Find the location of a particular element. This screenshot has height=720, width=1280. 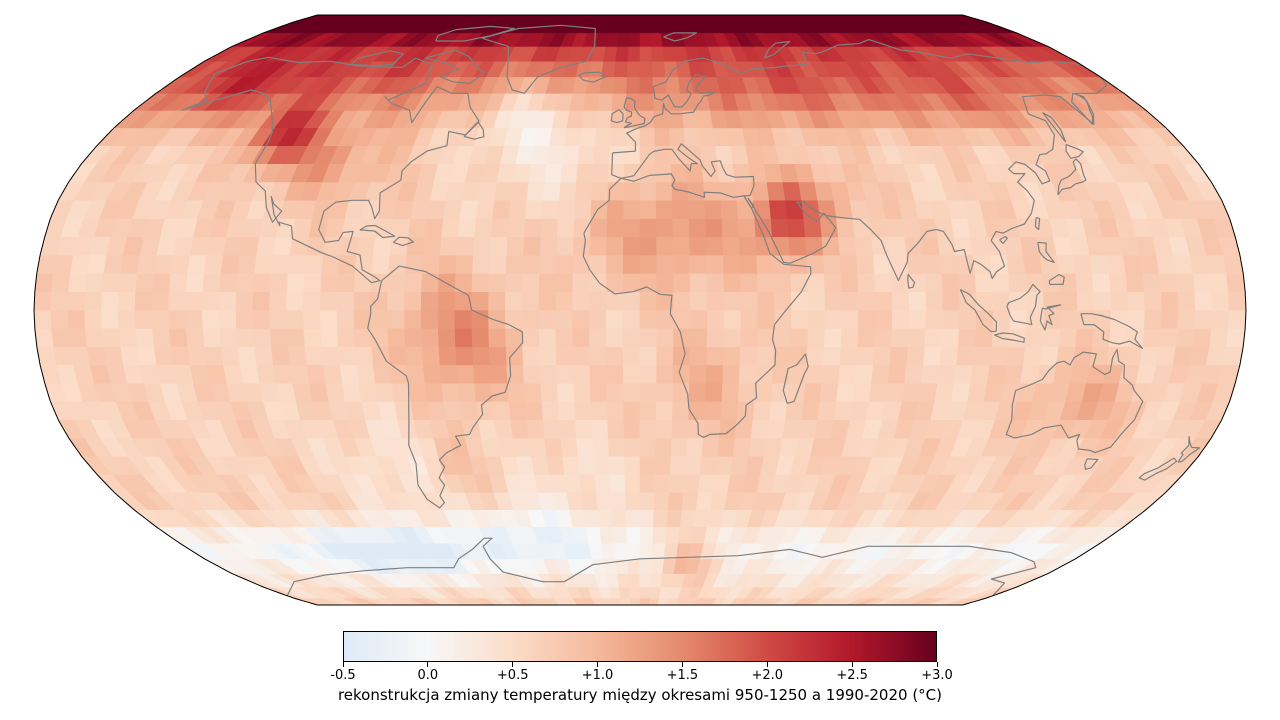

colorbar-tick is located at coordinates (937, 664).